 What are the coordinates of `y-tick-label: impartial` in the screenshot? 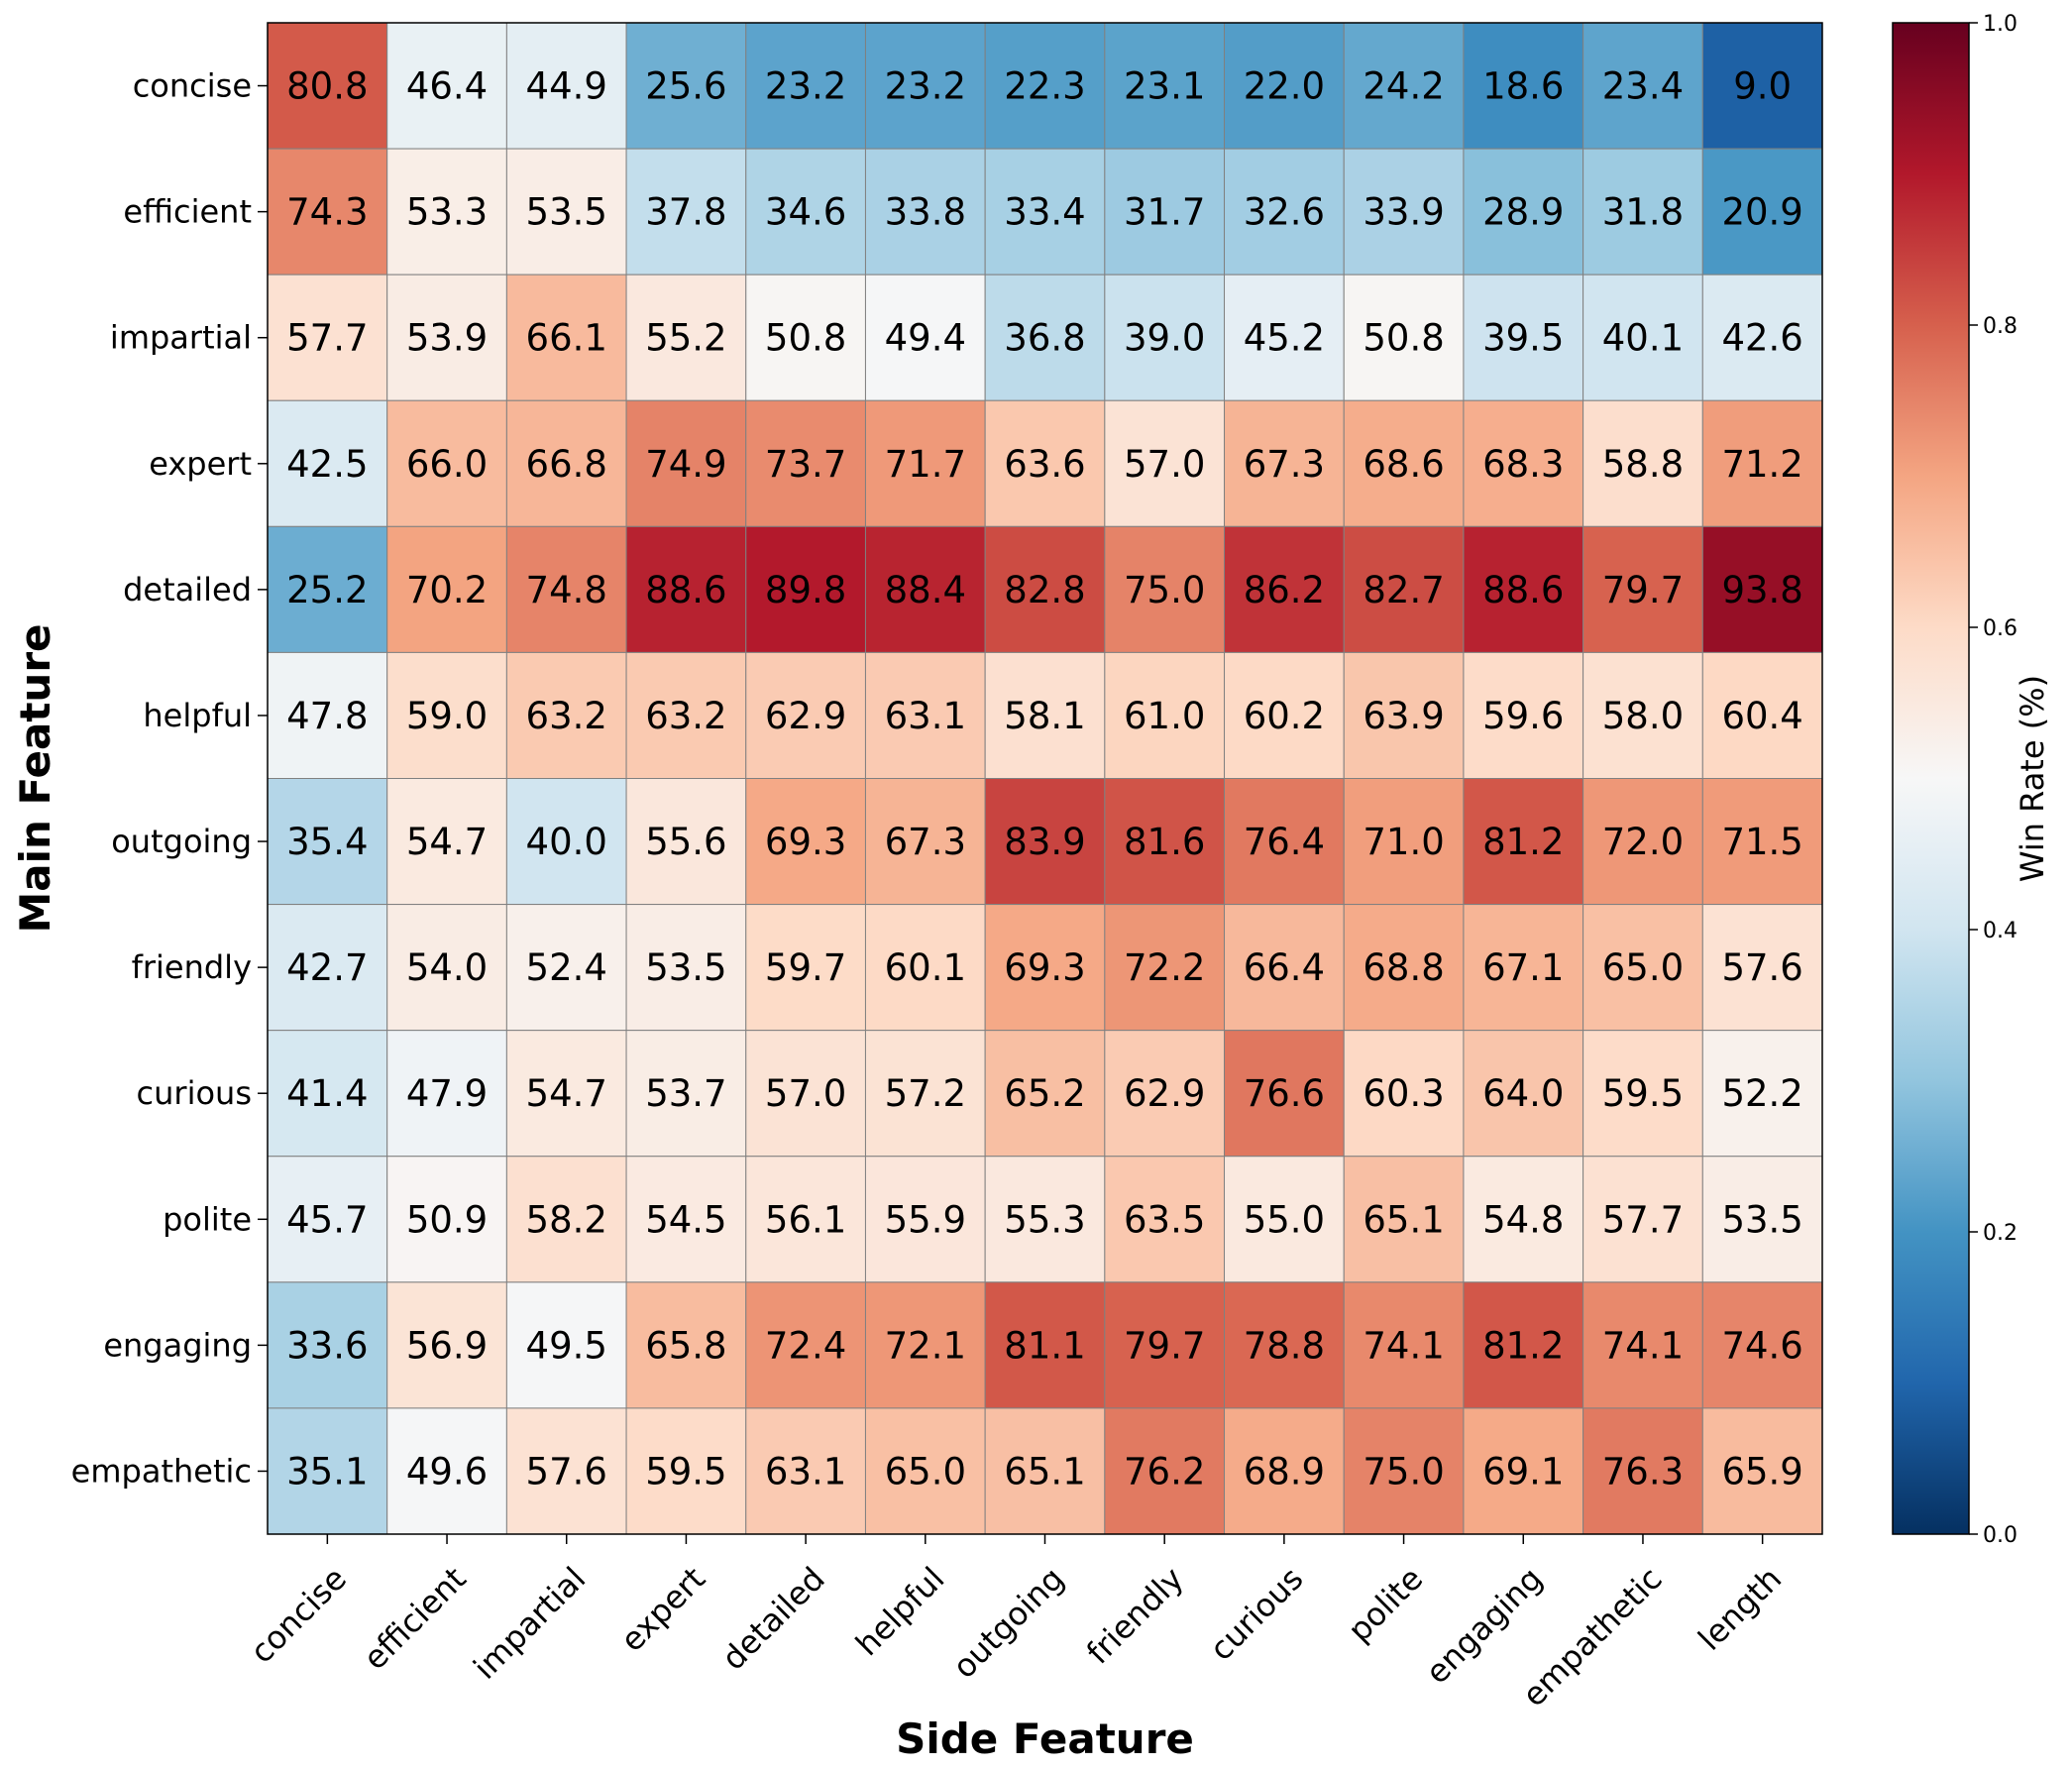 It's located at (181, 338).